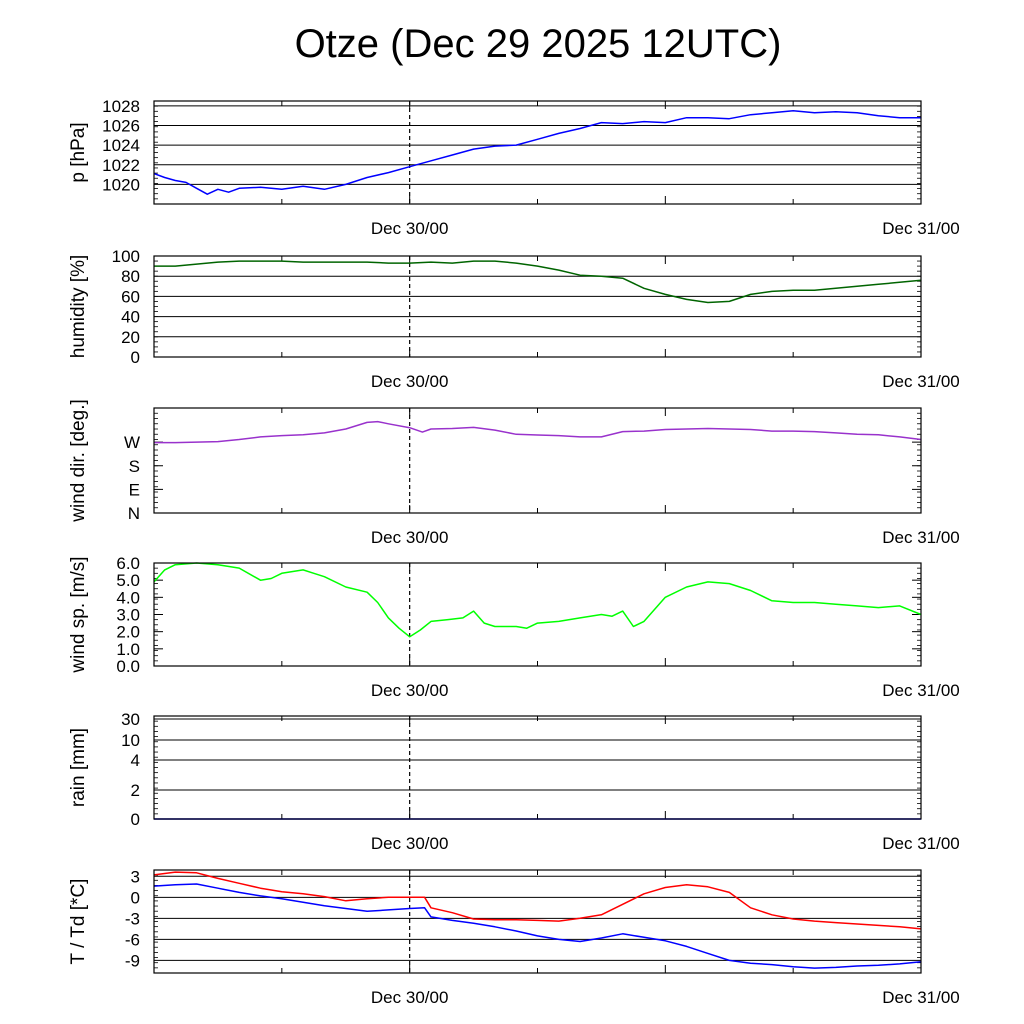  I want to click on temperature-ytick-label: -9, so click(132, 960).